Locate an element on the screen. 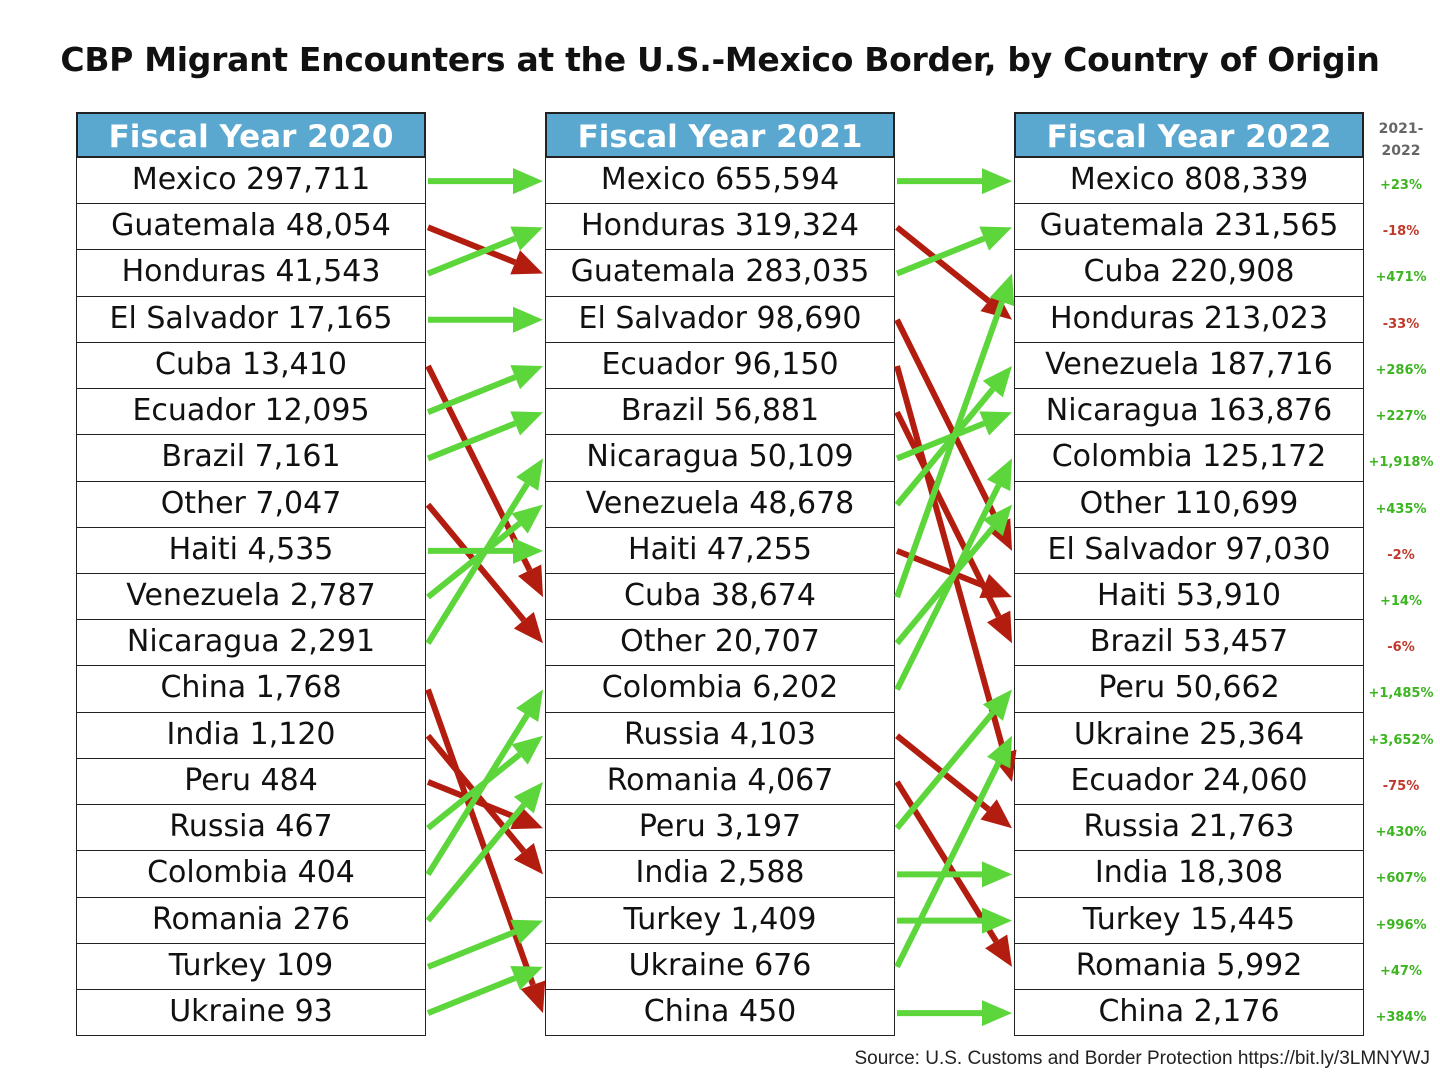 The width and height of the screenshot is (1440, 1080). arrow-fy2021-2022-cuba-shaft is located at coordinates (949, 449).